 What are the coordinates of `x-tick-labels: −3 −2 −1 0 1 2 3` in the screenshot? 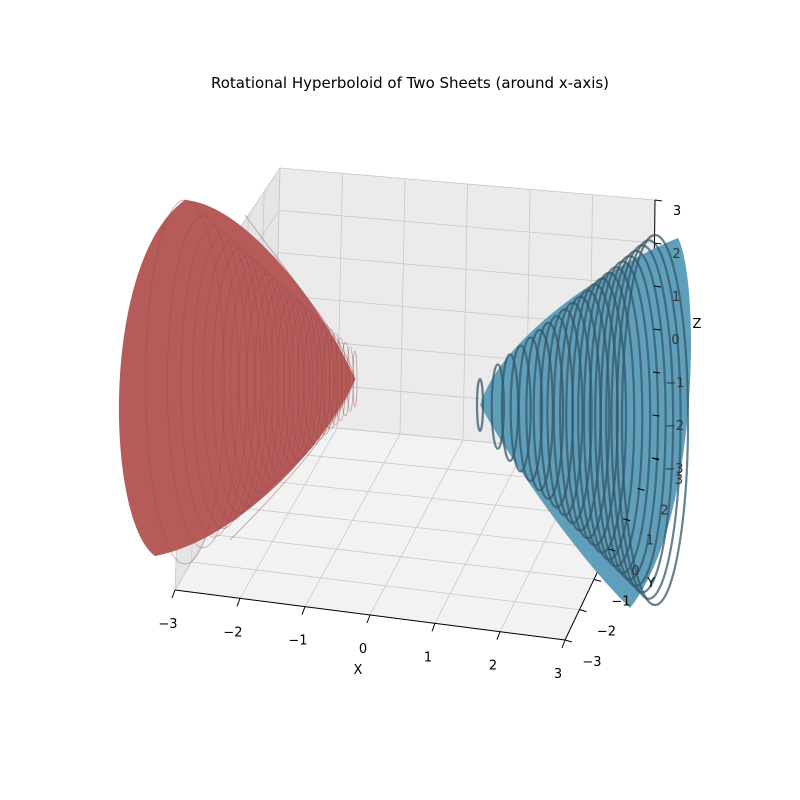 It's located at (362, 635).